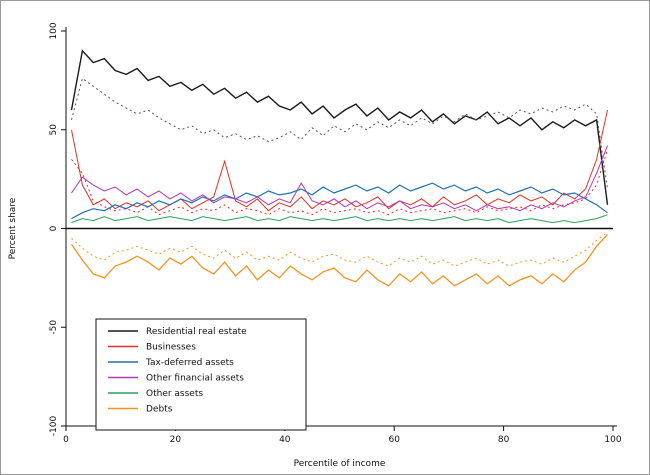 This screenshot has width=650, height=475. What do you see at coordinates (340, 464) in the screenshot?
I see `x-axis-label: Percentile of income` at bounding box center [340, 464].